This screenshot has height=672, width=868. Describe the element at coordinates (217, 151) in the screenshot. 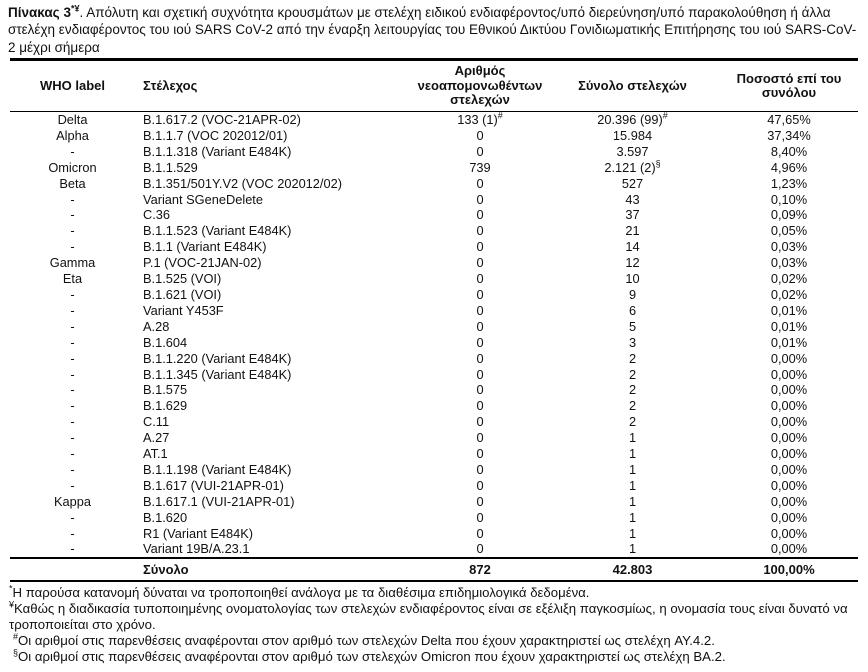

I see `cell-strain: B.1.1.318 (Variant E484K)` at that location.